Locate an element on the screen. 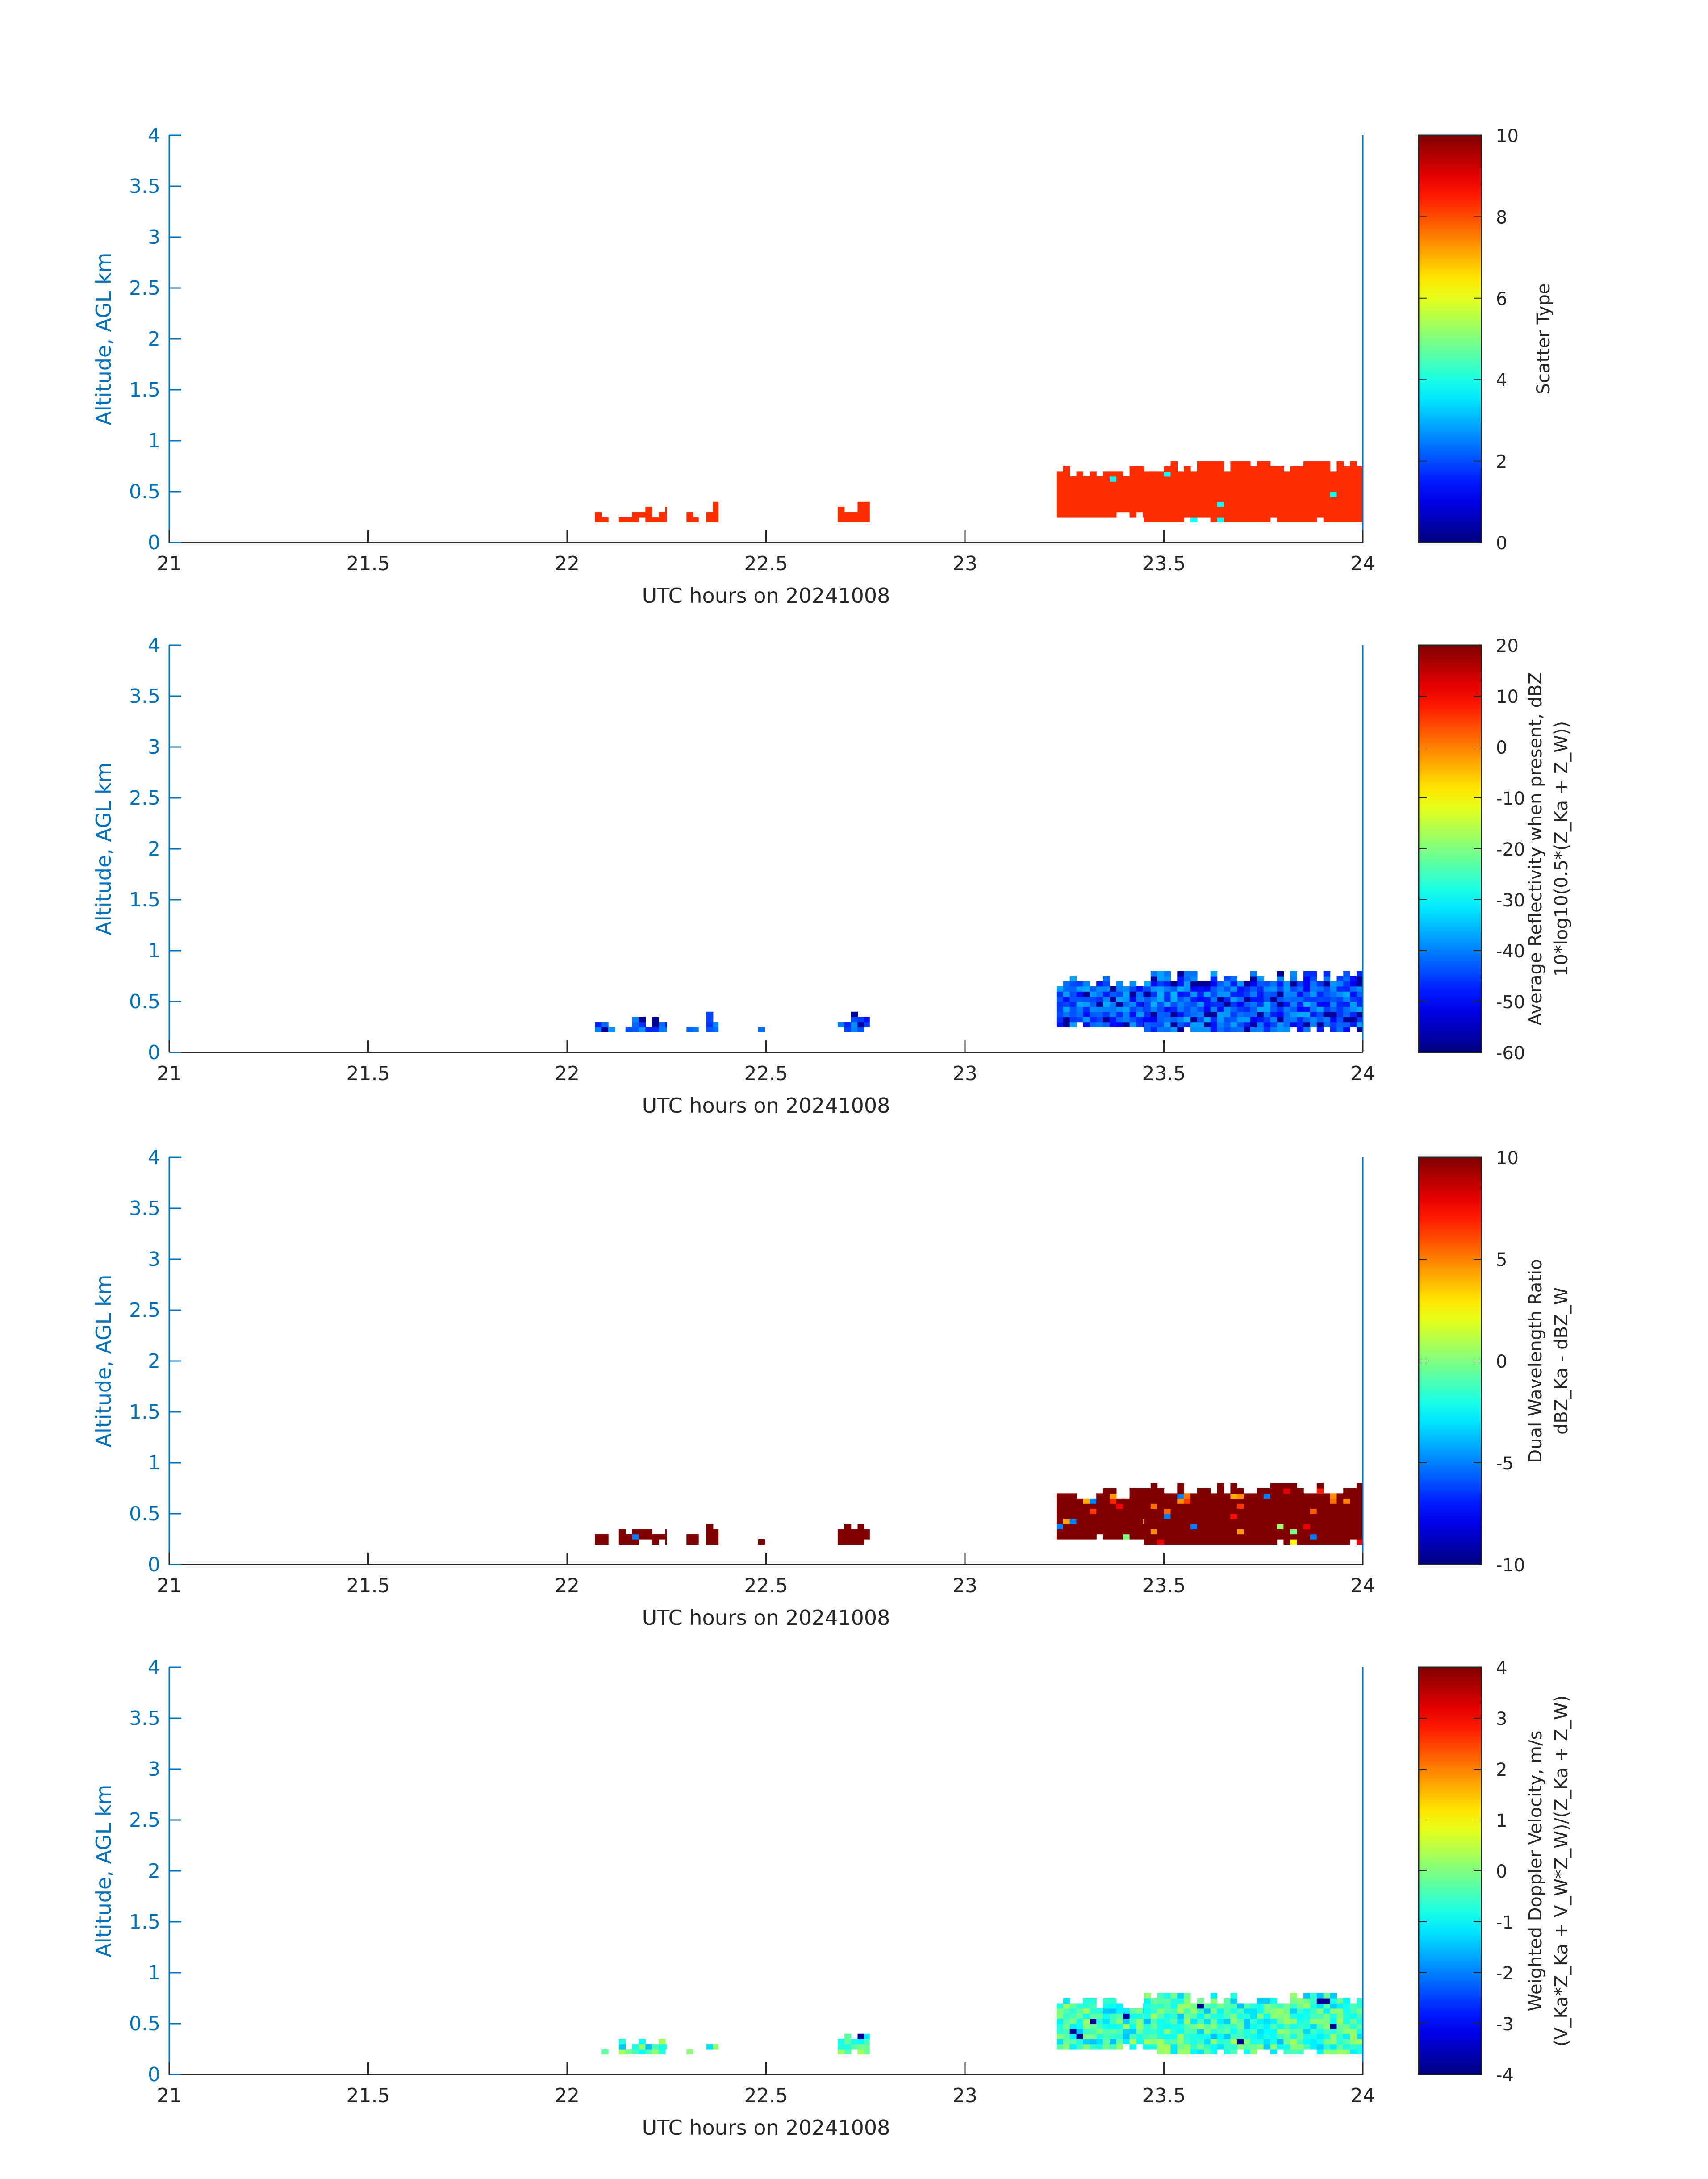 Image resolution: width=1708 pixels, height=2179 pixels. x-tick-label: 24 is located at coordinates (1362, 2095).